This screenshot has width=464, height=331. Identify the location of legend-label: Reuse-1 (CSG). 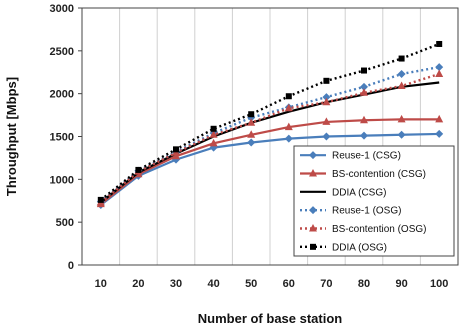
(366, 156).